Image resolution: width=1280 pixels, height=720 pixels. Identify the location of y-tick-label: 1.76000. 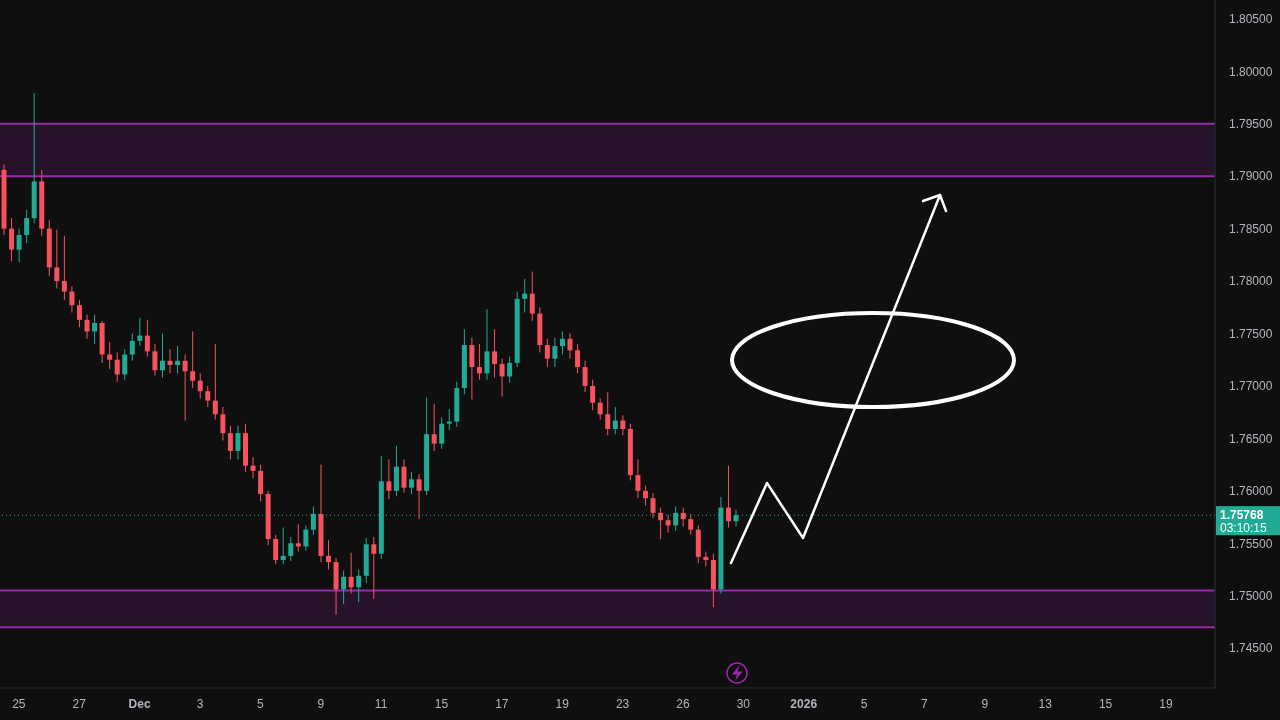
(1251, 491).